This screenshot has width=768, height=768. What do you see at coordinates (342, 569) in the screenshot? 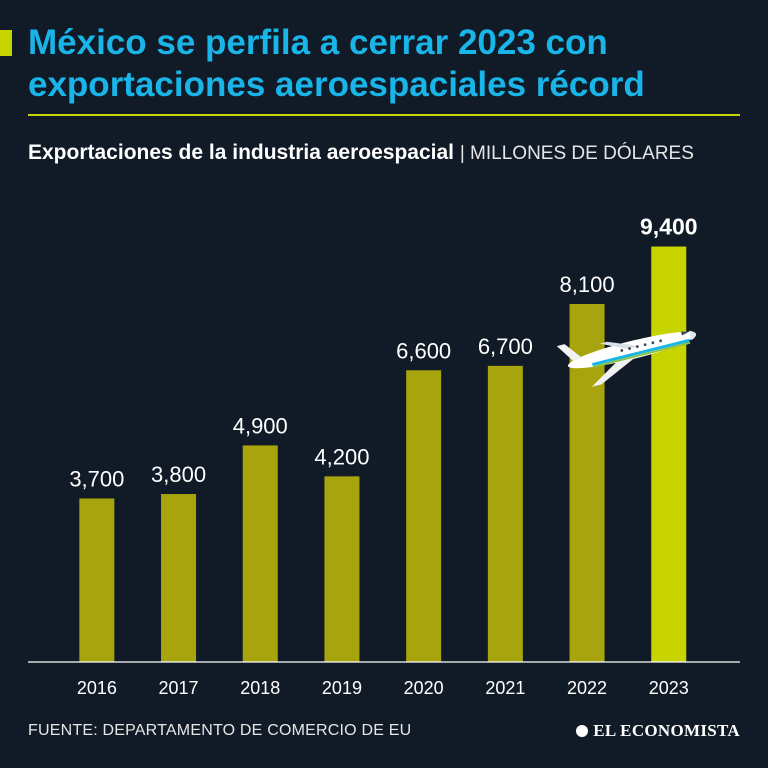
I see `bar-2019` at bounding box center [342, 569].